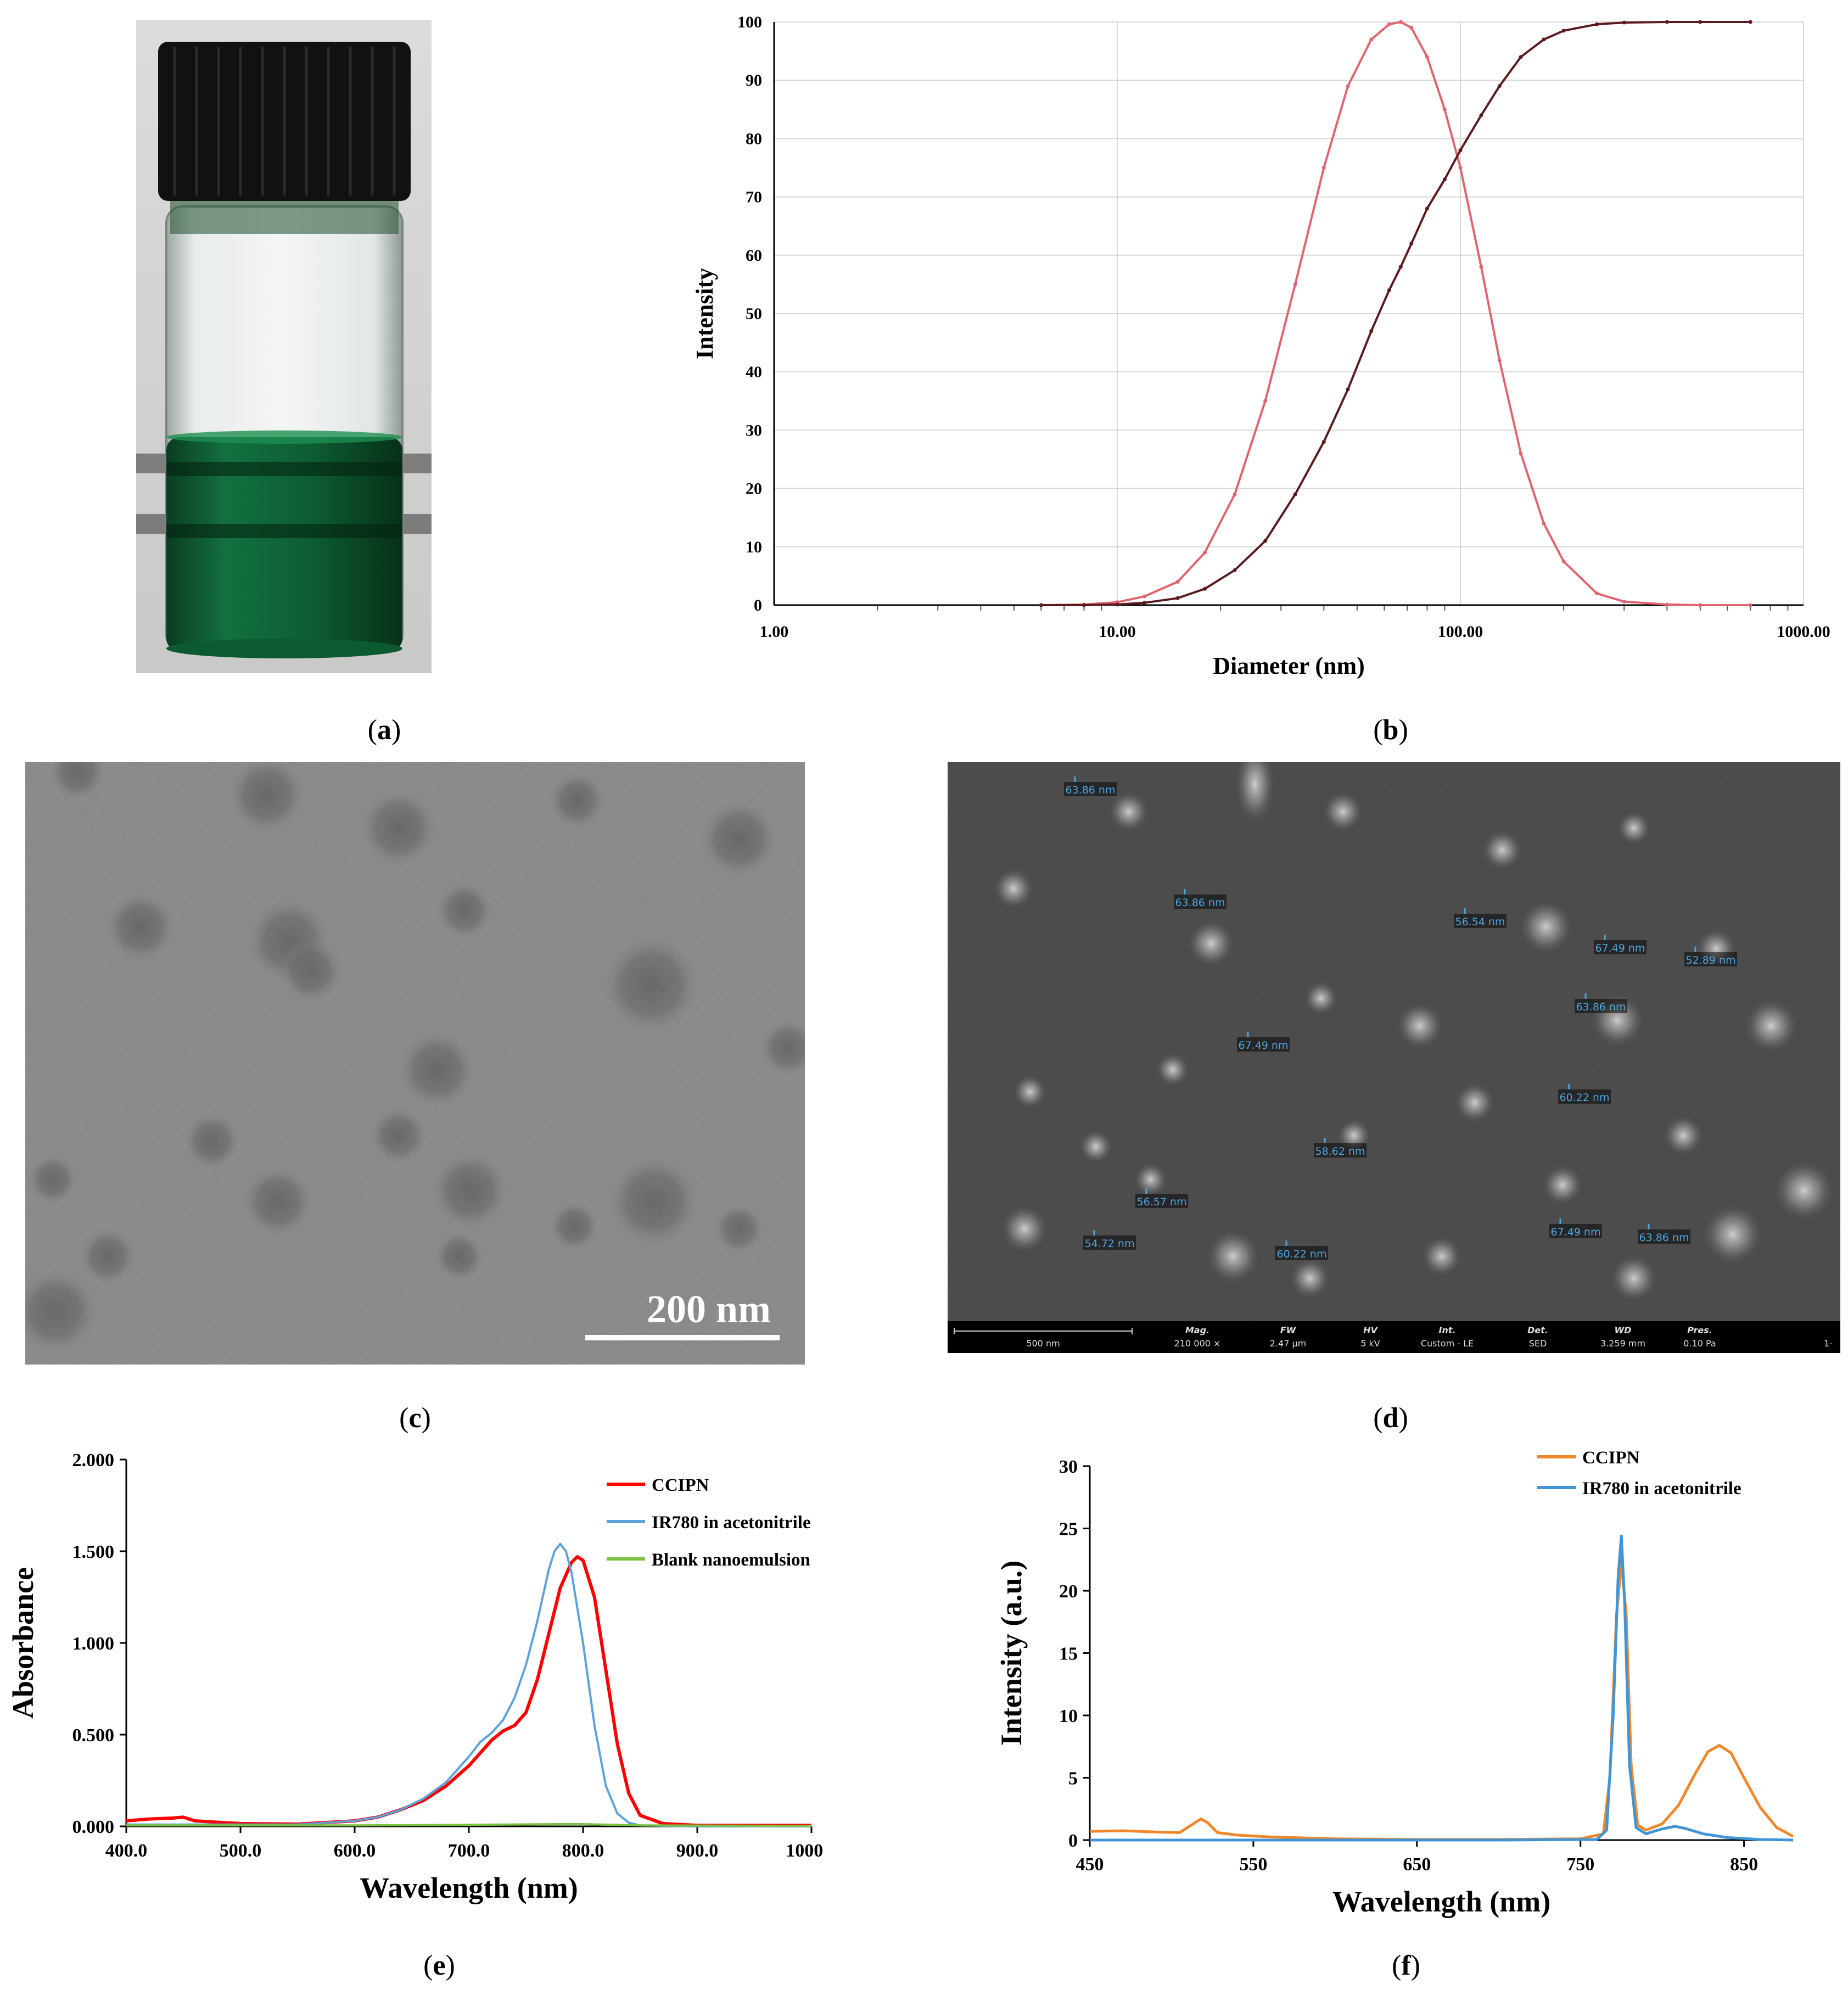 This screenshot has height=2007, width=1848. What do you see at coordinates (1341, 1148) in the screenshot?
I see `sem-measurement: 58.62 nm` at bounding box center [1341, 1148].